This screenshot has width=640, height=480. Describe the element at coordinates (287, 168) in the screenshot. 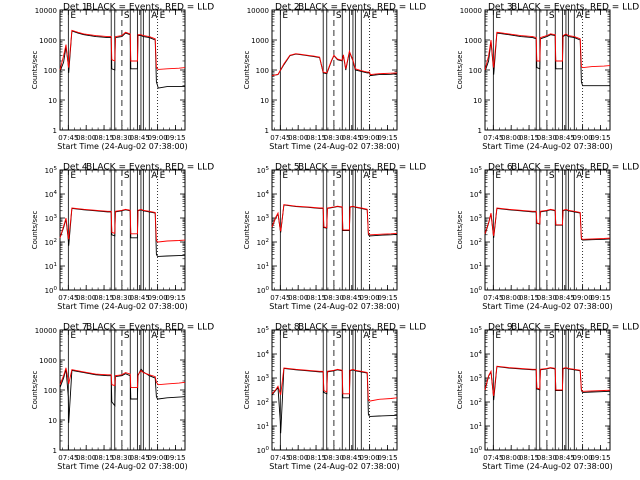

I see `panel-title: Det 5` at that location.